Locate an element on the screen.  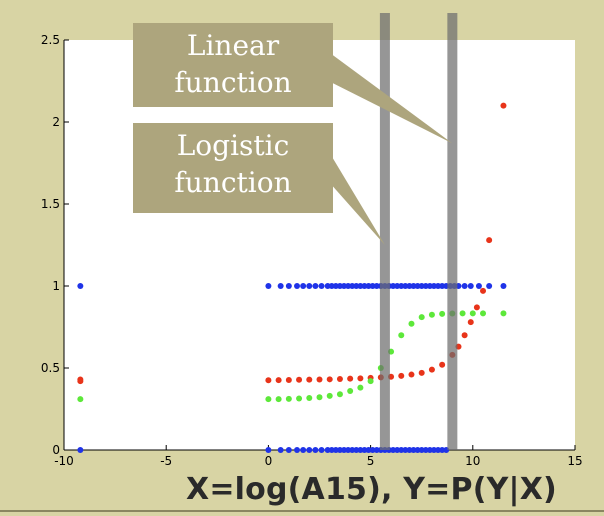
y-tick-label: 1 is located at coordinates (56, 286).